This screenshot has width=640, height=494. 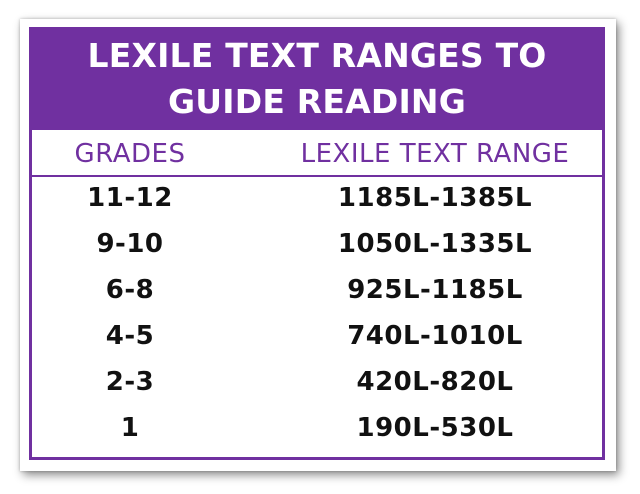 I want to click on grade-cell: 1, so click(x=130, y=428).